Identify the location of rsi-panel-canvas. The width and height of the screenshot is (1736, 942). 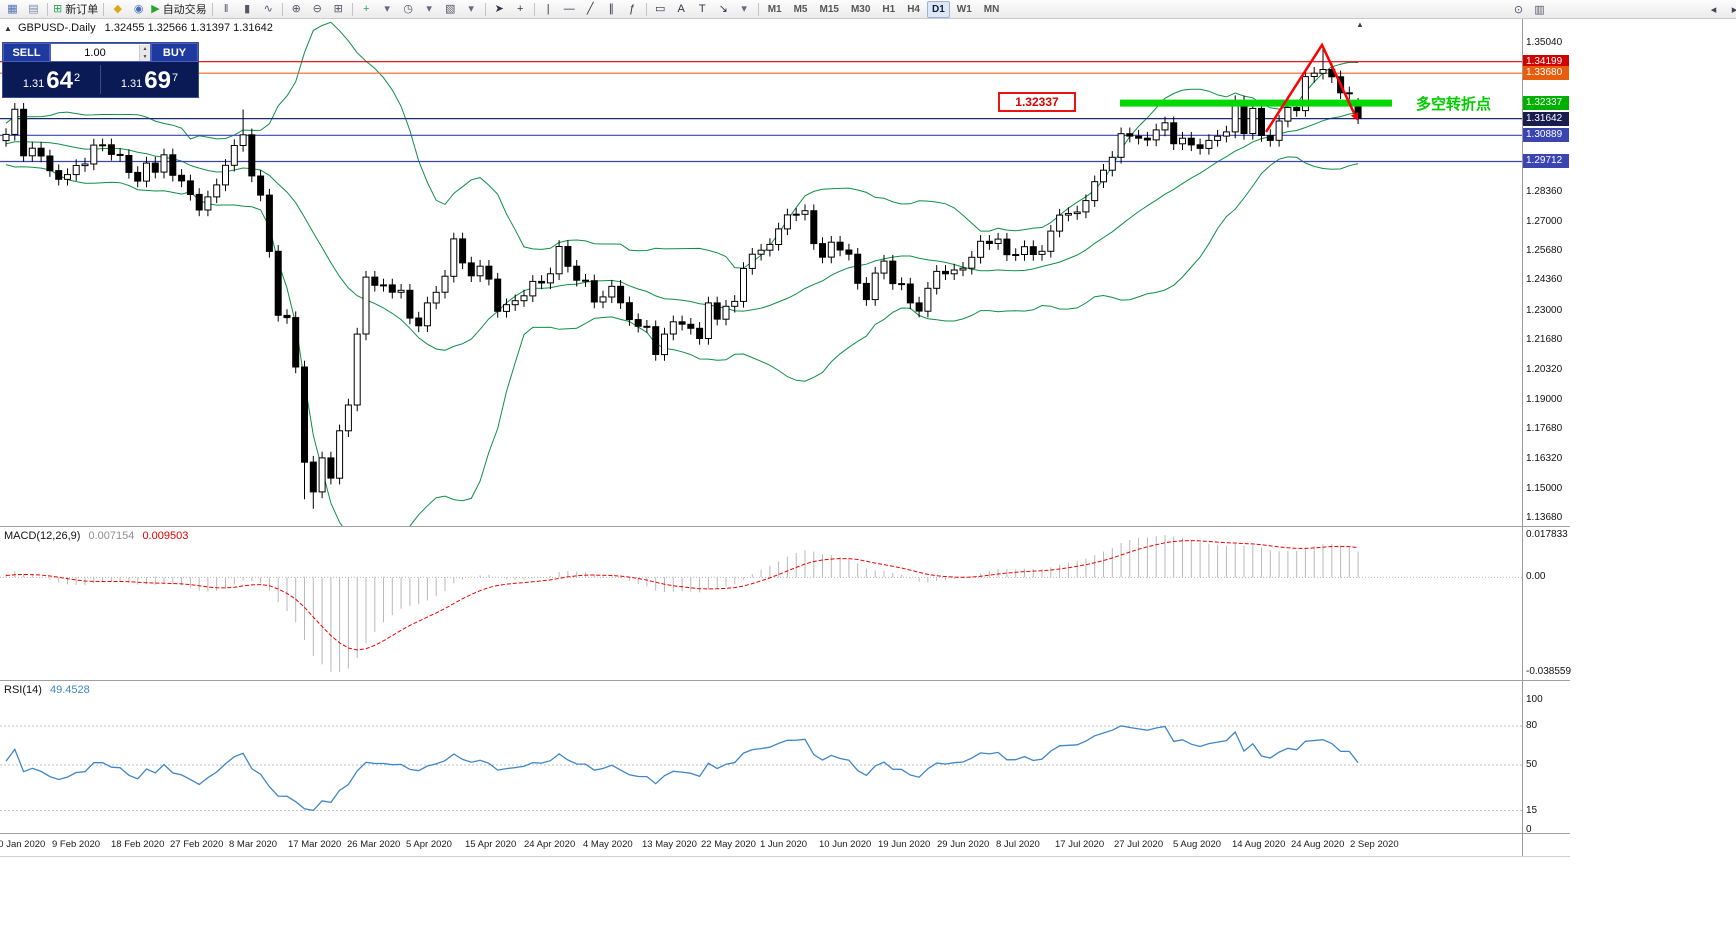
(761, 757).